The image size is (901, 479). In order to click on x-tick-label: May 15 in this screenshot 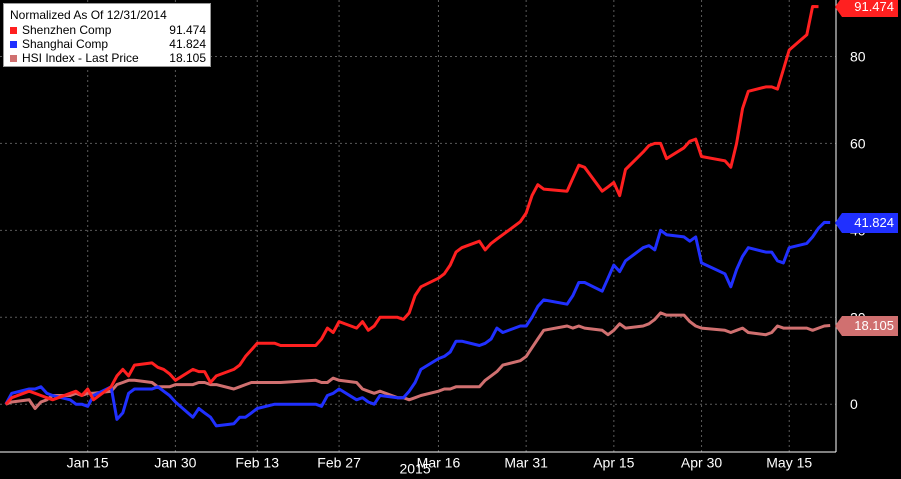, I will do `click(789, 462)`.